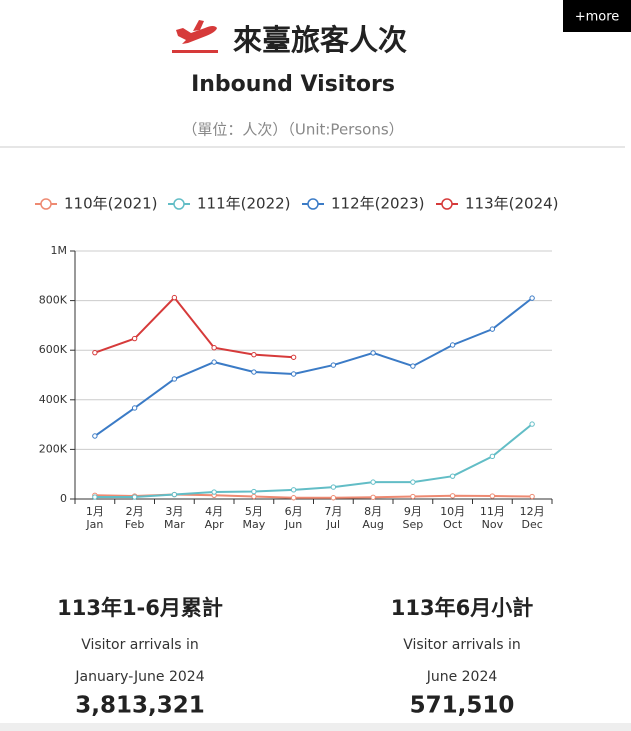  What do you see at coordinates (453, 524) in the screenshot?
I see `x-tick-label-en: Oct` at bounding box center [453, 524].